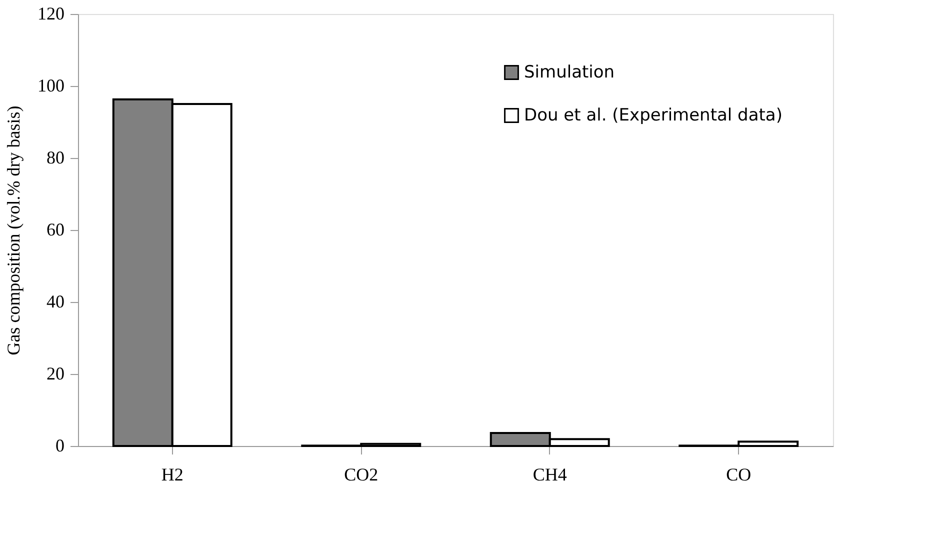  Describe the element at coordinates (55, 230) in the screenshot. I see `y-tick-label: 60` at that location.